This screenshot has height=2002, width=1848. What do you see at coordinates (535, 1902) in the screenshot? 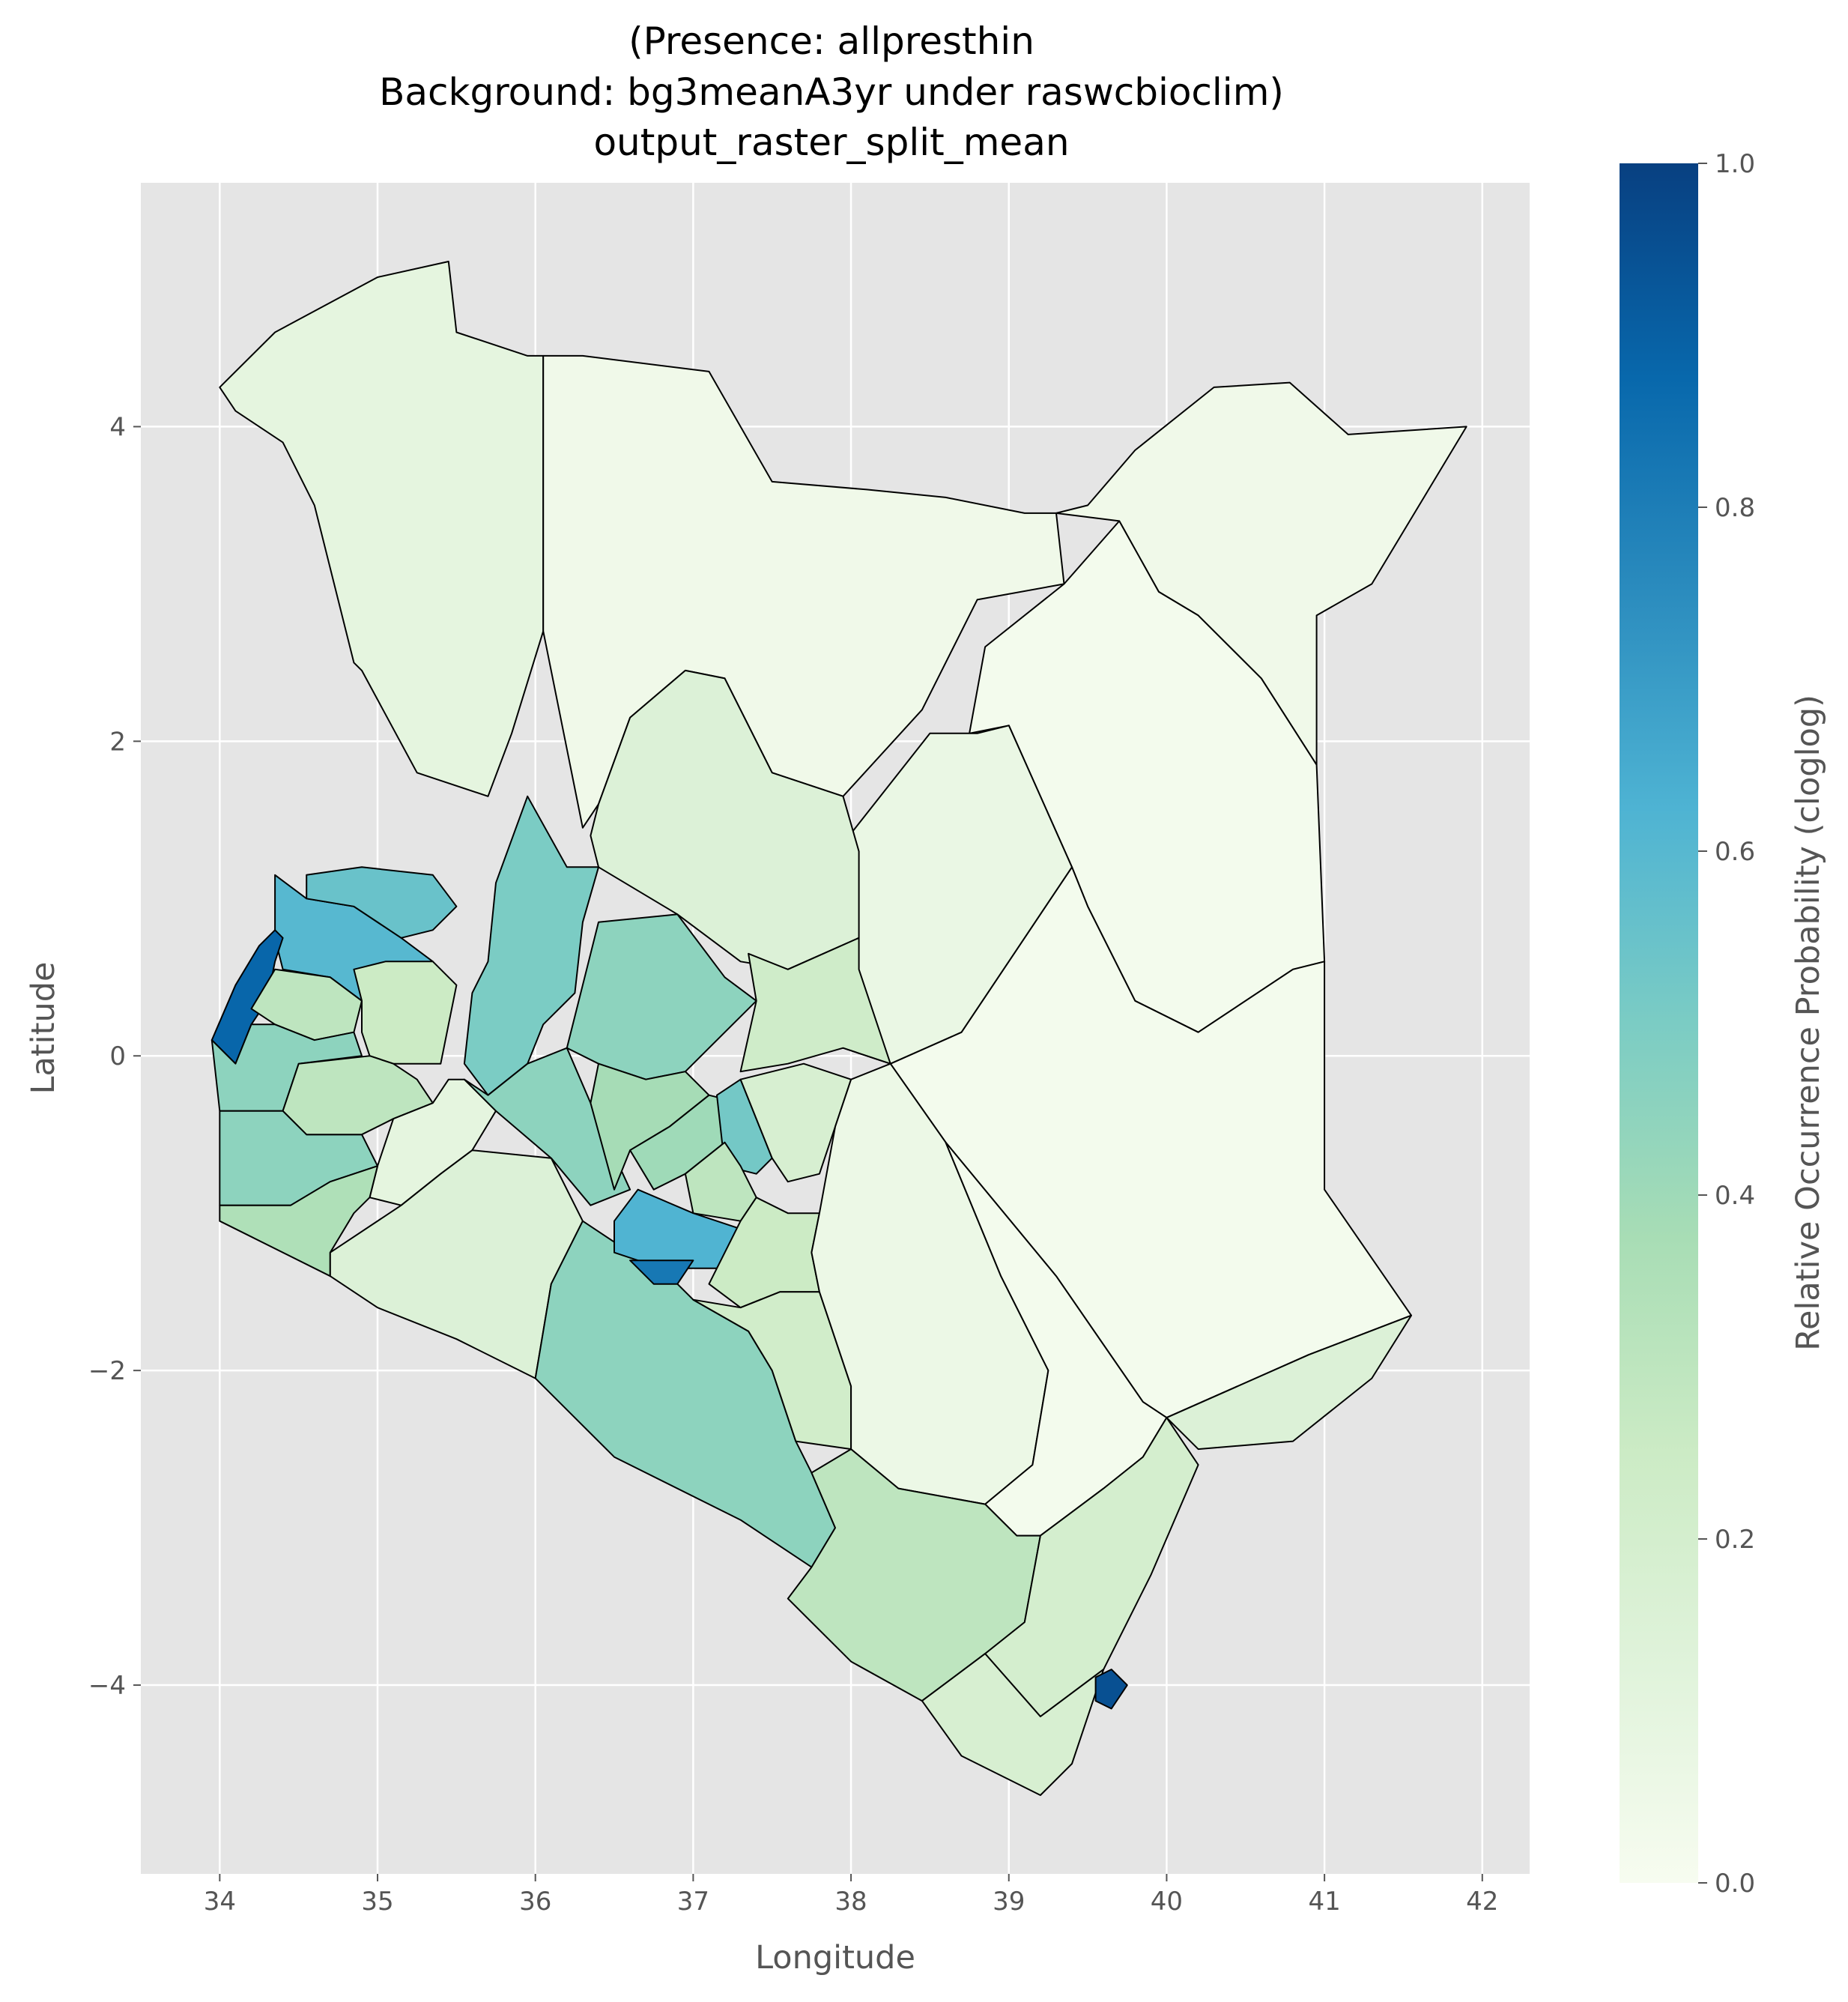
I see `x-tick-label: 36` at bounding box center [535, 1902].